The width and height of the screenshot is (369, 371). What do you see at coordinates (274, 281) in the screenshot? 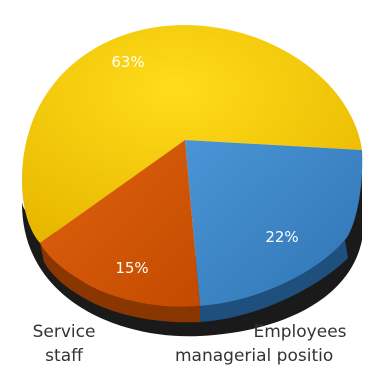
I see `blue-slice-side` at bounding box center [274, 281].